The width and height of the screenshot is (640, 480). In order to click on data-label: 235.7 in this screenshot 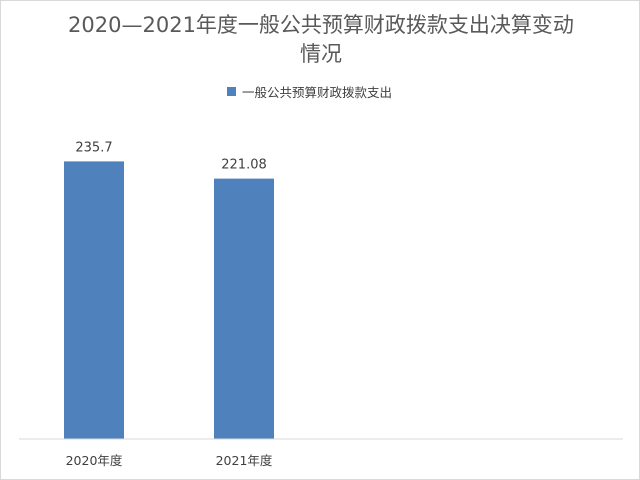, I will do `click(93, 147)`.